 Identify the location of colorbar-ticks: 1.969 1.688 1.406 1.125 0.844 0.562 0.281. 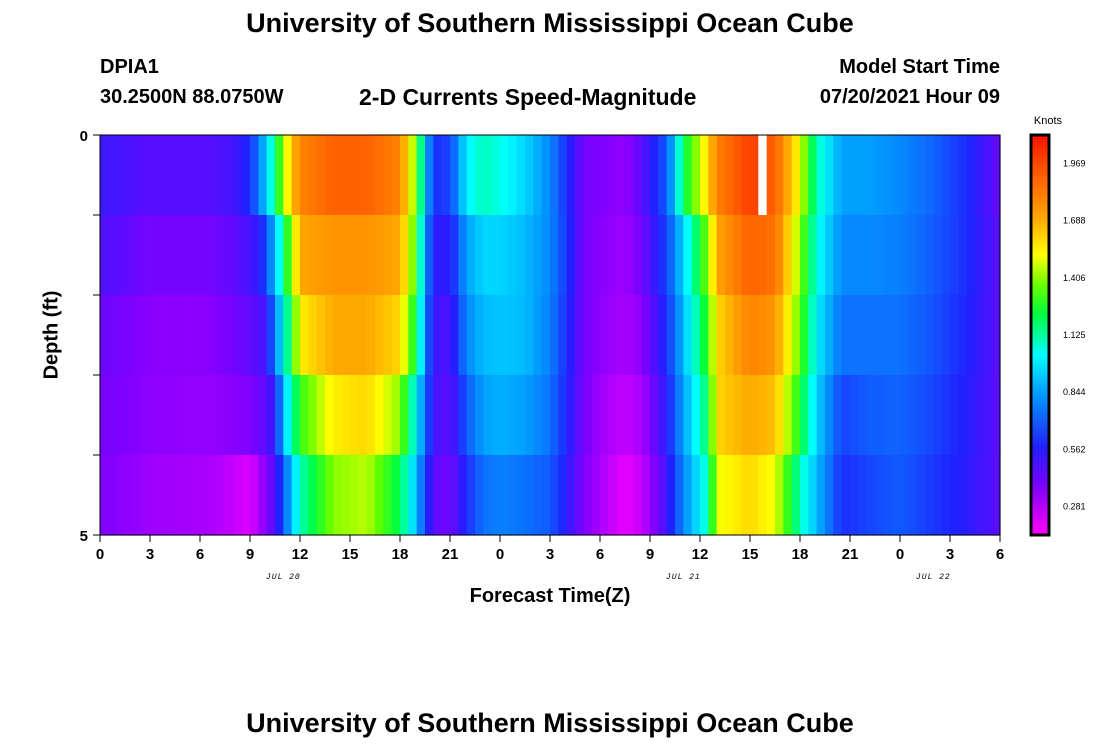
(1074, 335).